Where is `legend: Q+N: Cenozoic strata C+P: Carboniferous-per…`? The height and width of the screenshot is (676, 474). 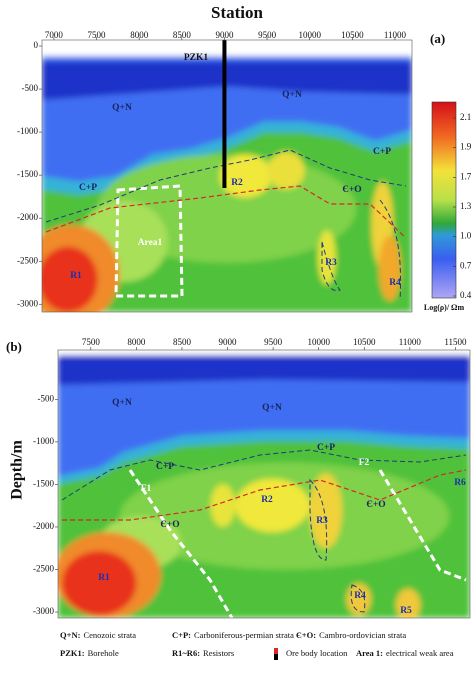 legend: Q+N: Cenozoic strata C+P: Carboniferous-per… is located at coordinates (257, 645).